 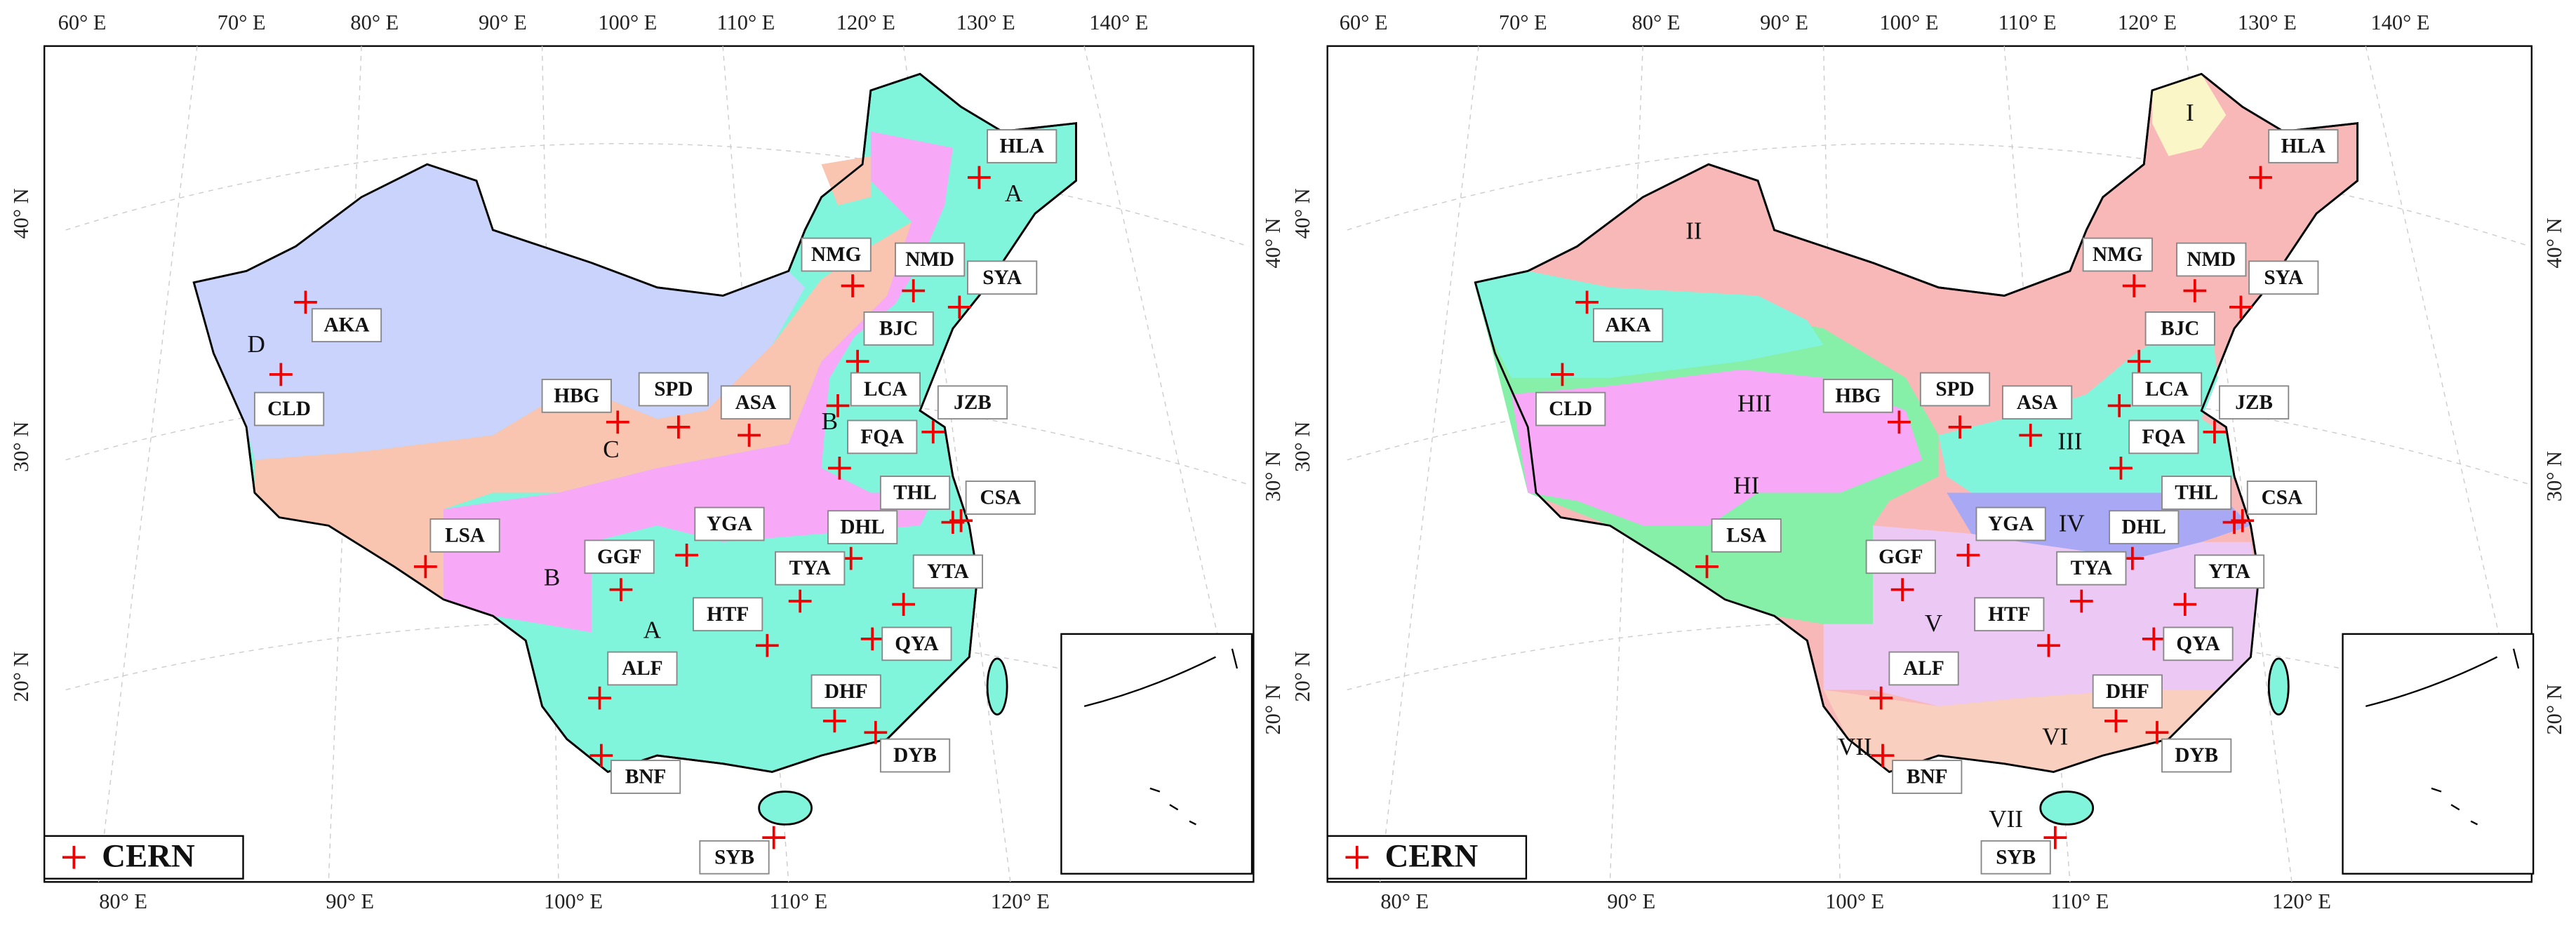 I want to click on station-label: YTA, so click(x=948, y=571).